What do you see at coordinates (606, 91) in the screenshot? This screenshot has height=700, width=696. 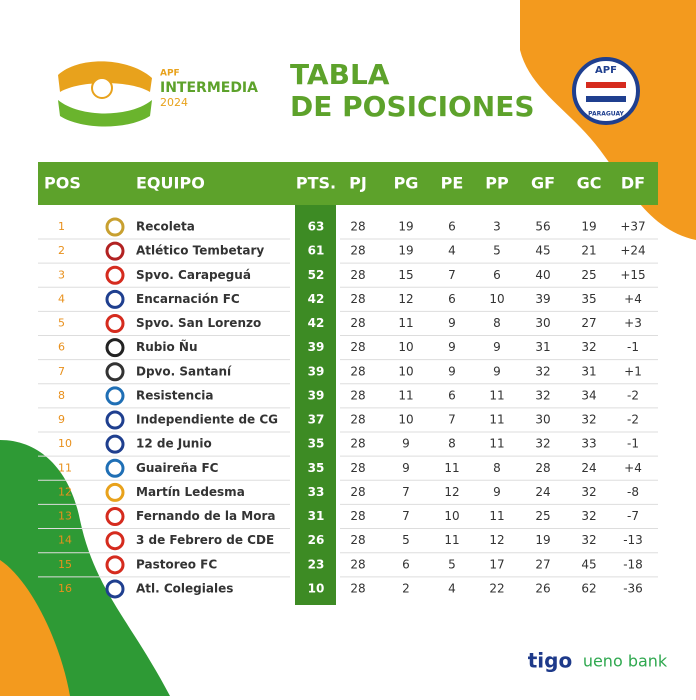 I see `badge` at bounding box center [606, 91].